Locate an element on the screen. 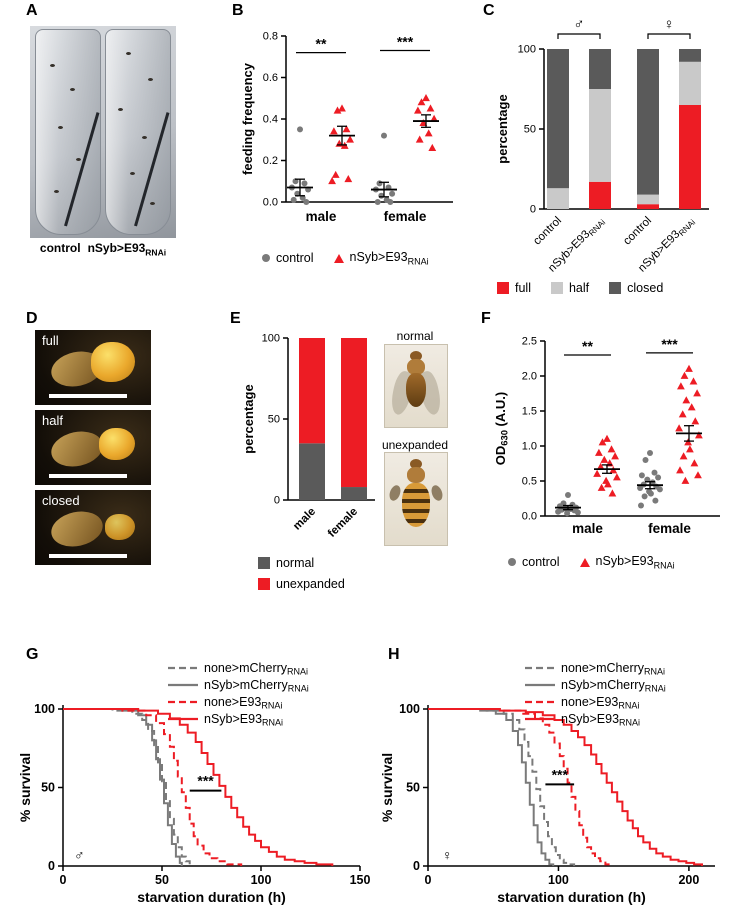 Image resolution: width=733 pixels, height=913 pixels. legend-label: control is located at coordinates (541, 562).